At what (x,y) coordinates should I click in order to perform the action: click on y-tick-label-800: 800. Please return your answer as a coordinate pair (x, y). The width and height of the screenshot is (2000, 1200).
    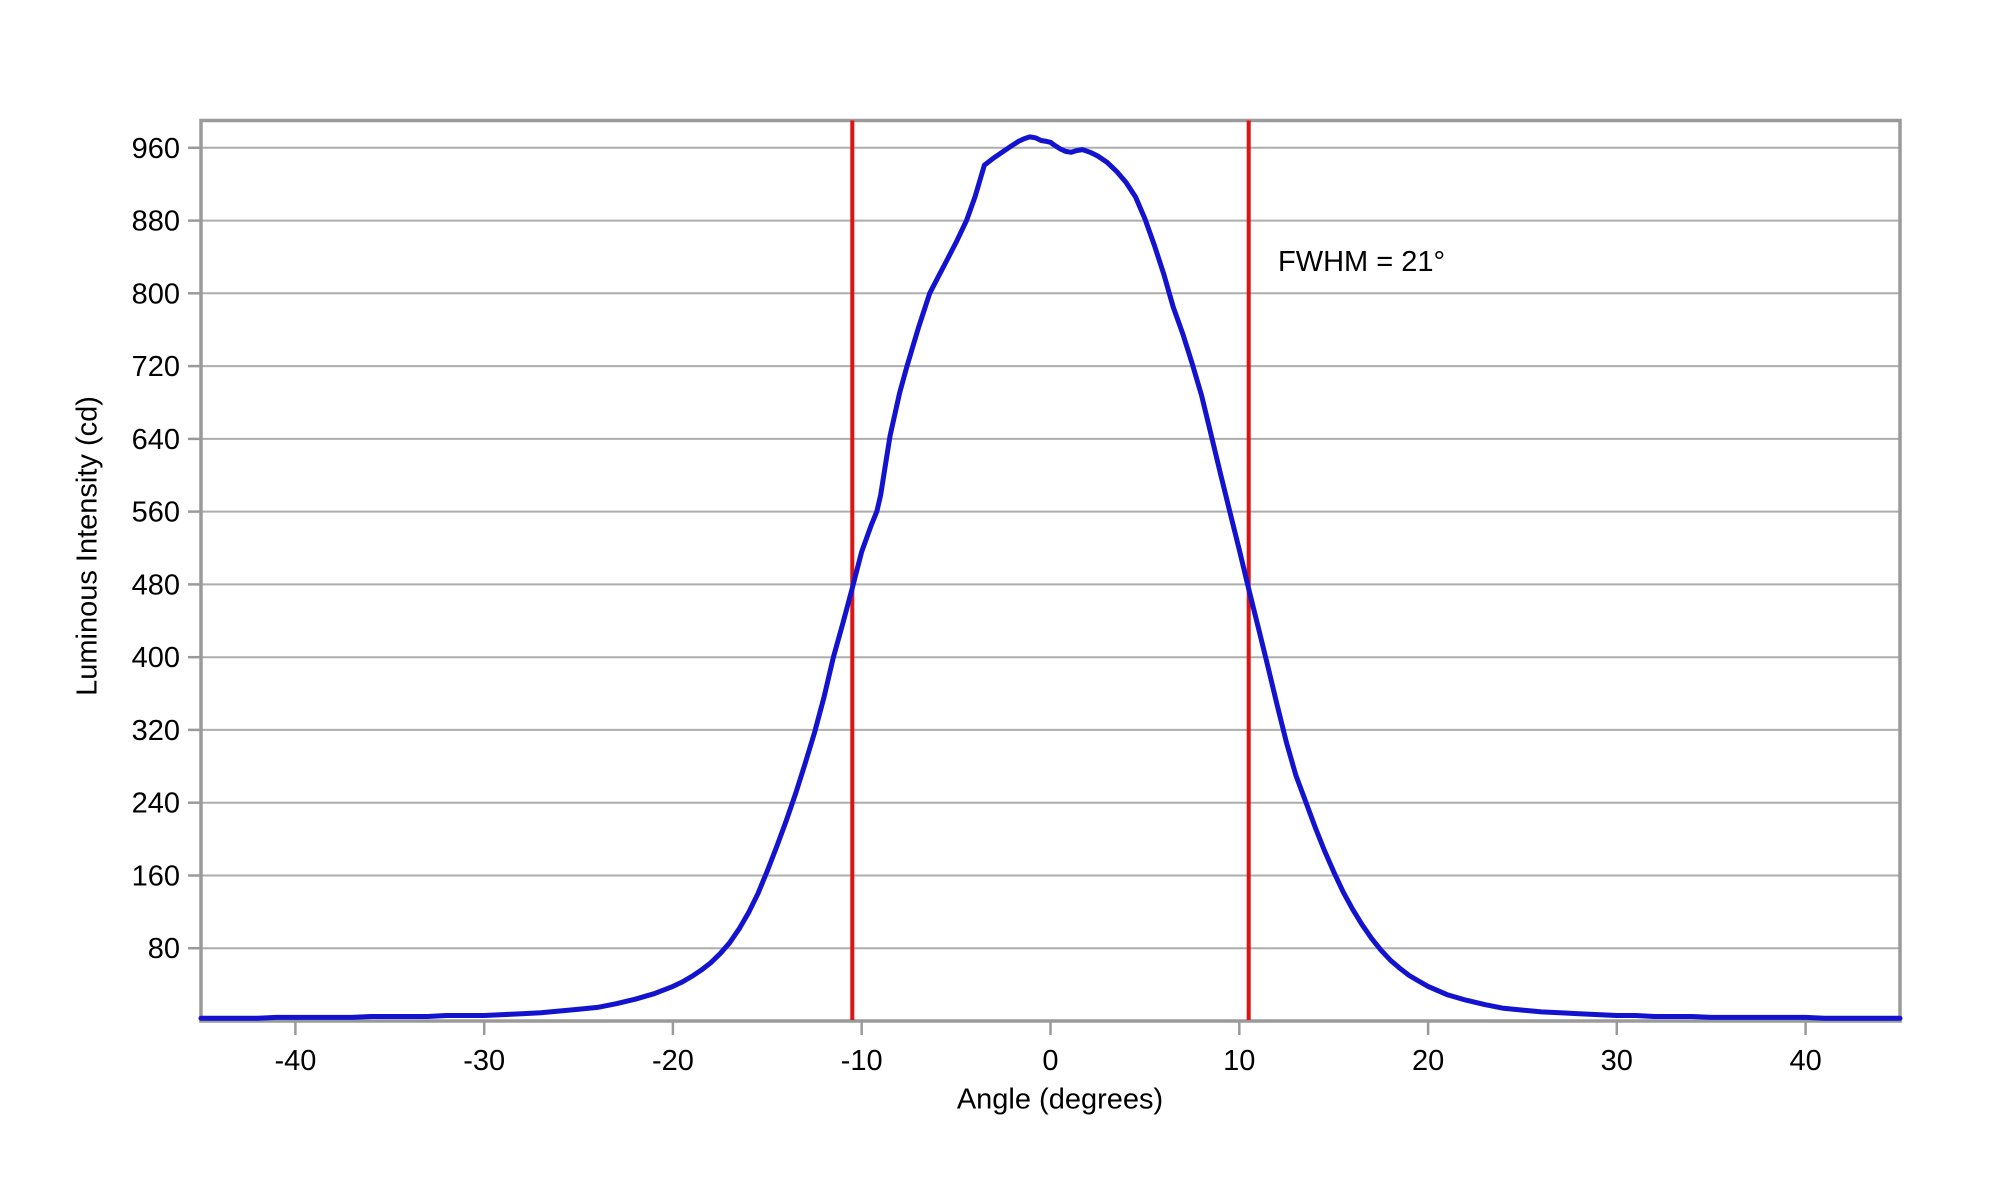
    Looking at the image, I should click on (156, 294).